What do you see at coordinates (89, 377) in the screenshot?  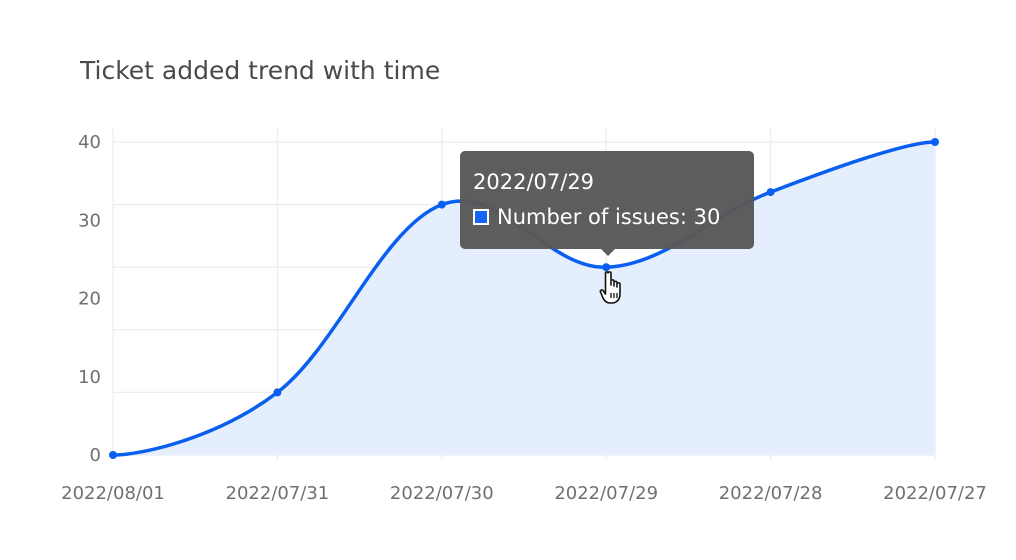 I see `y-tick-label: 10` at bounding box center [89, 377].